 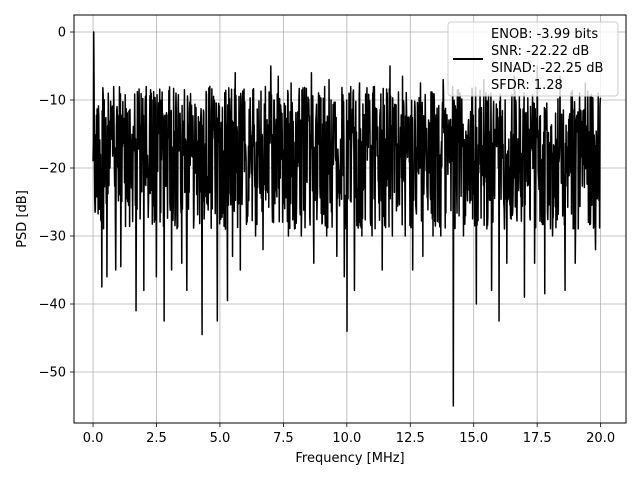 What do you see at coordinates (52, 373) in the screenshot?
I see `y-tick-label: −50` at bounding box center [52, 373].